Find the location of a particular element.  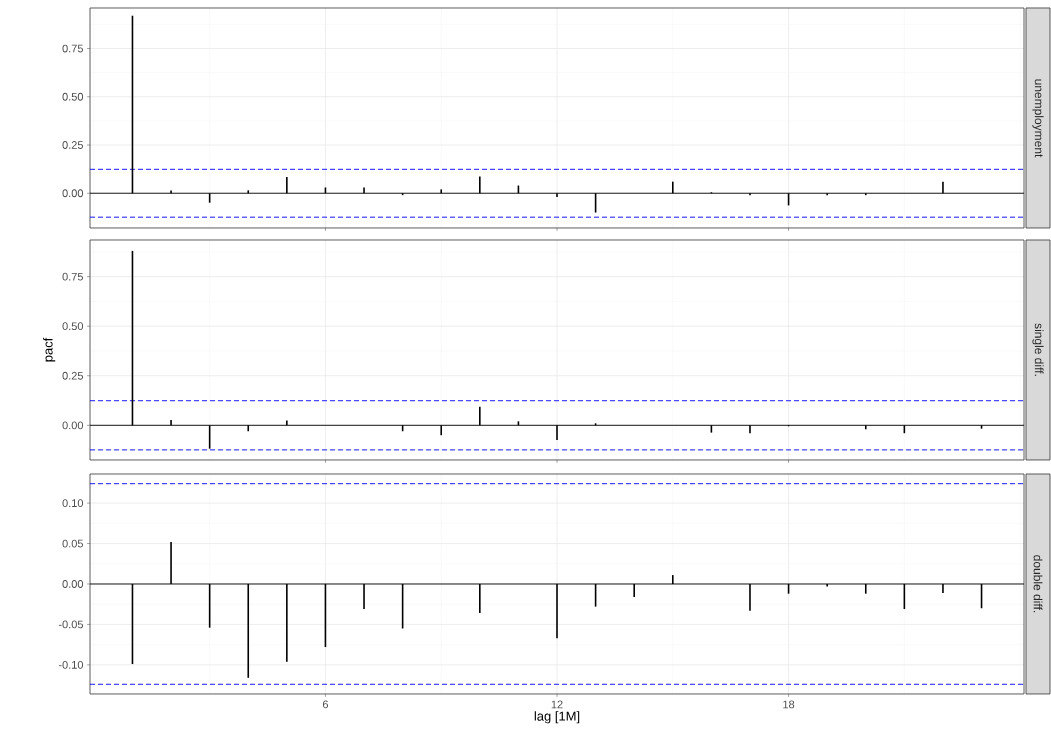

x-axis-title: lag [1M] is located at coordinates (557, 717).